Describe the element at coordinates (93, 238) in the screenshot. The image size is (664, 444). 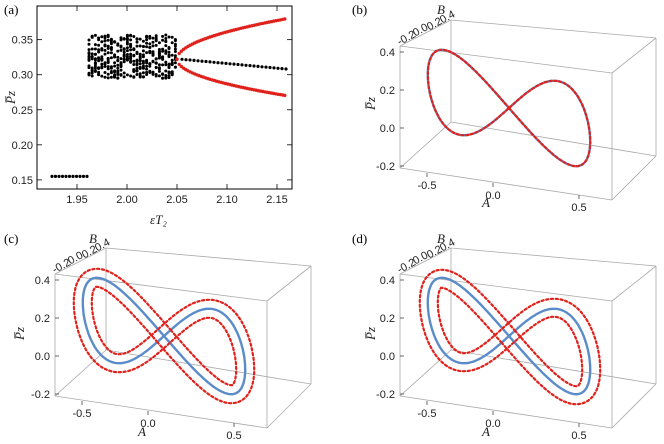
I see `y-axis-label-c: B` at that location.